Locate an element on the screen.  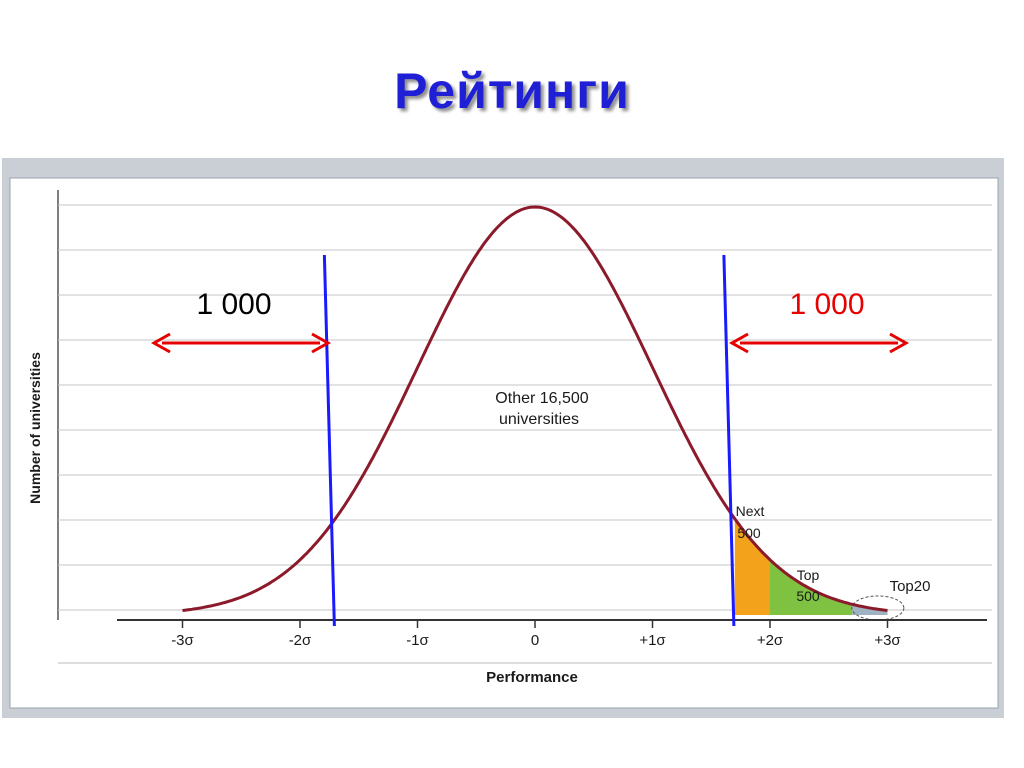
left-arrow is located at coordinates (241, 343).